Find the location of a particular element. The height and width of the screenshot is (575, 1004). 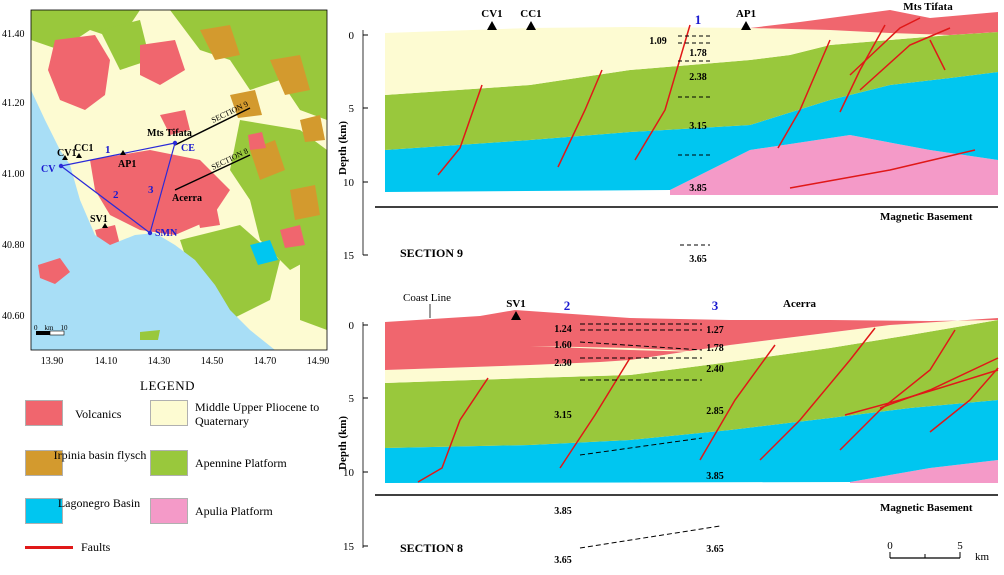

lat-label: 40.80 is located at coordinates (13, 245).